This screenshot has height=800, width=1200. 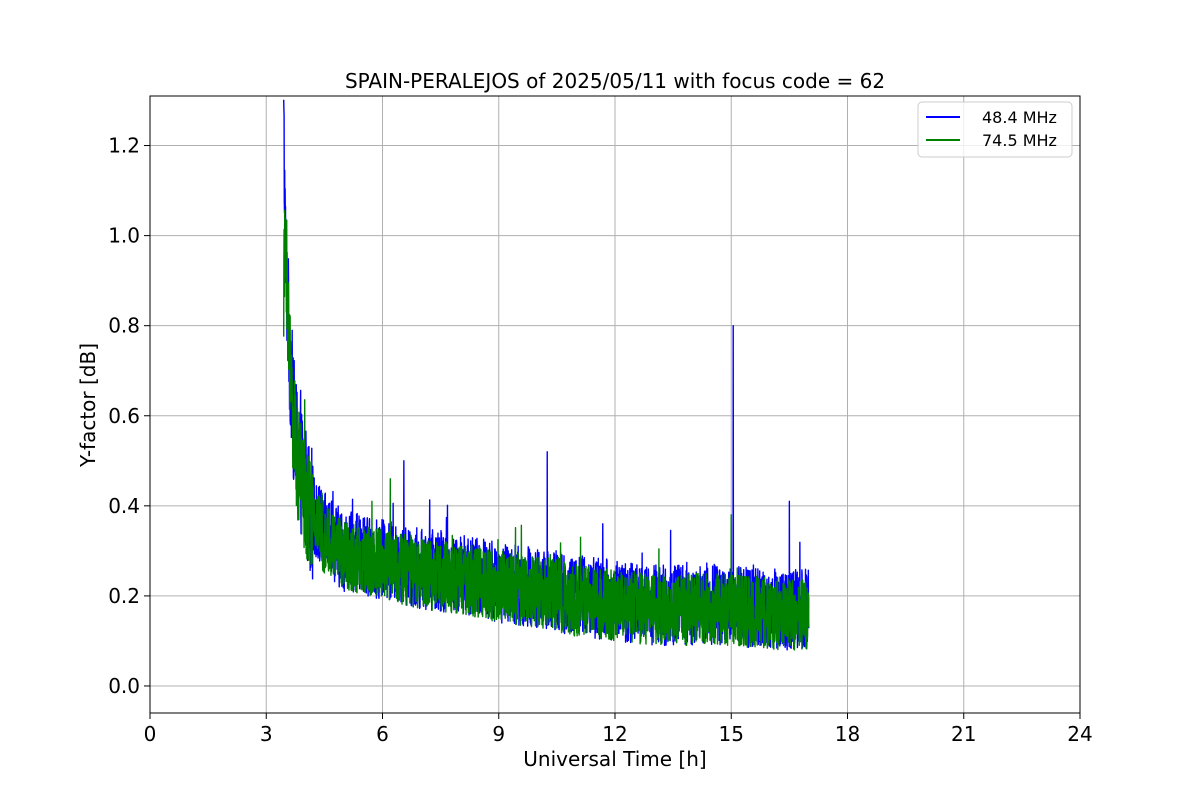 What do you see at coordinates (1019, 117) in the screenshot?
I see `legend-label-series-1: 48.4 MHz` at bounding box center [1019, 117].